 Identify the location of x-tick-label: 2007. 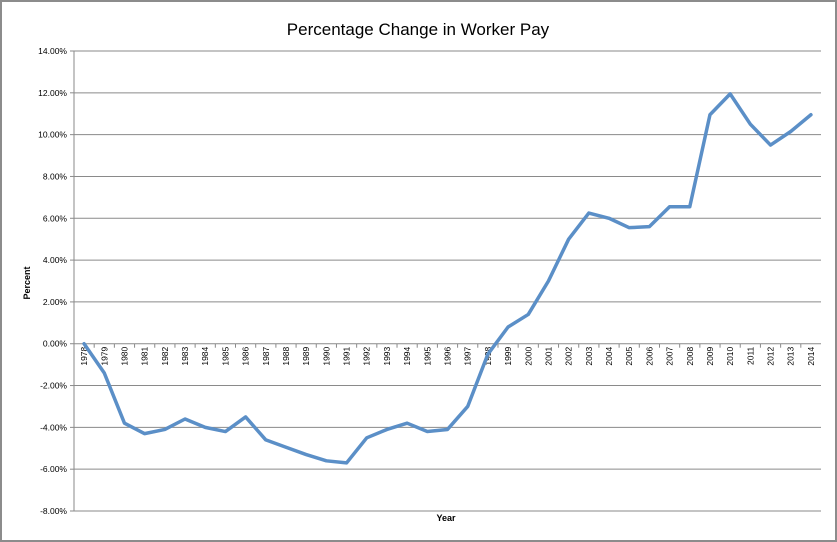
(670, 355).